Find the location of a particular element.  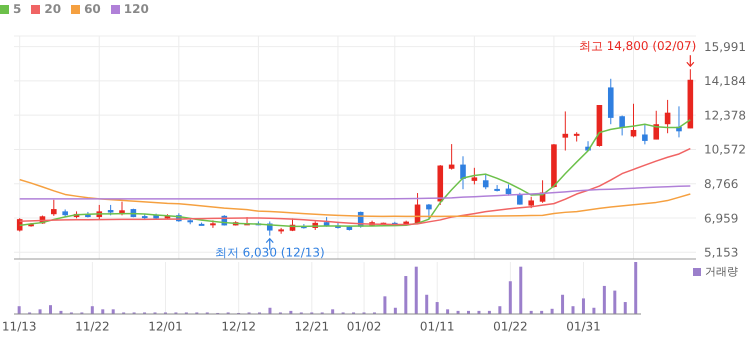

legend-label: 5 is located at coordinates (17, 9).